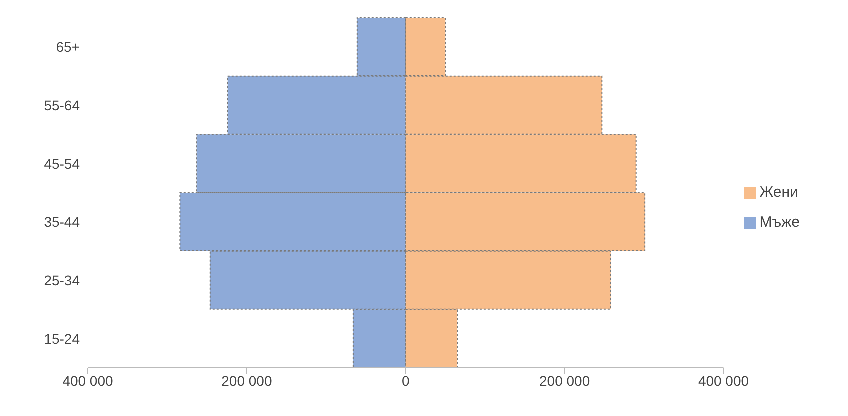 The height and width of the screenshot is (416, 848). I want to click on x-tick-label: 0, so click(406, 380).